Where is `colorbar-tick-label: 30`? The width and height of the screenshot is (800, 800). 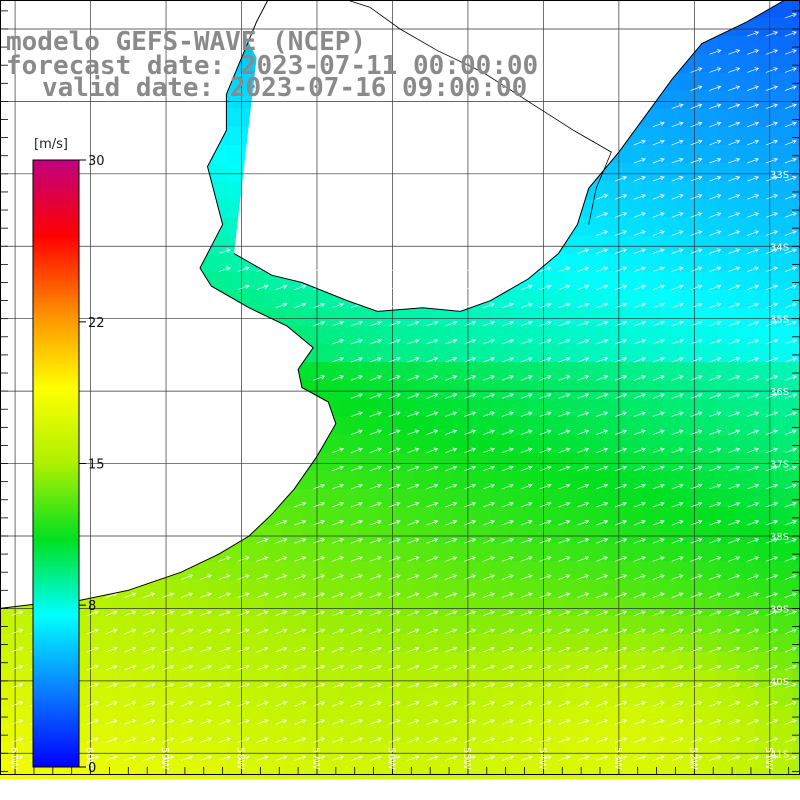
colorbar-tick-label: 30 is located at coordinates (96, 161).